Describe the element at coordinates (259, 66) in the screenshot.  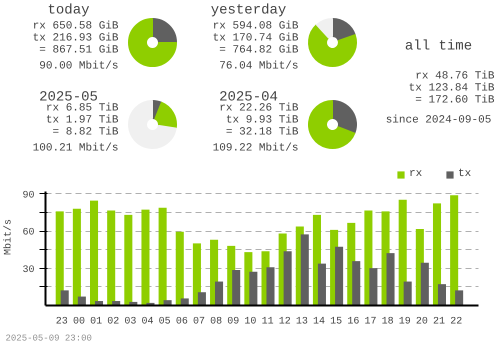
I see `text: 76.04 Mbit/s` at that location.